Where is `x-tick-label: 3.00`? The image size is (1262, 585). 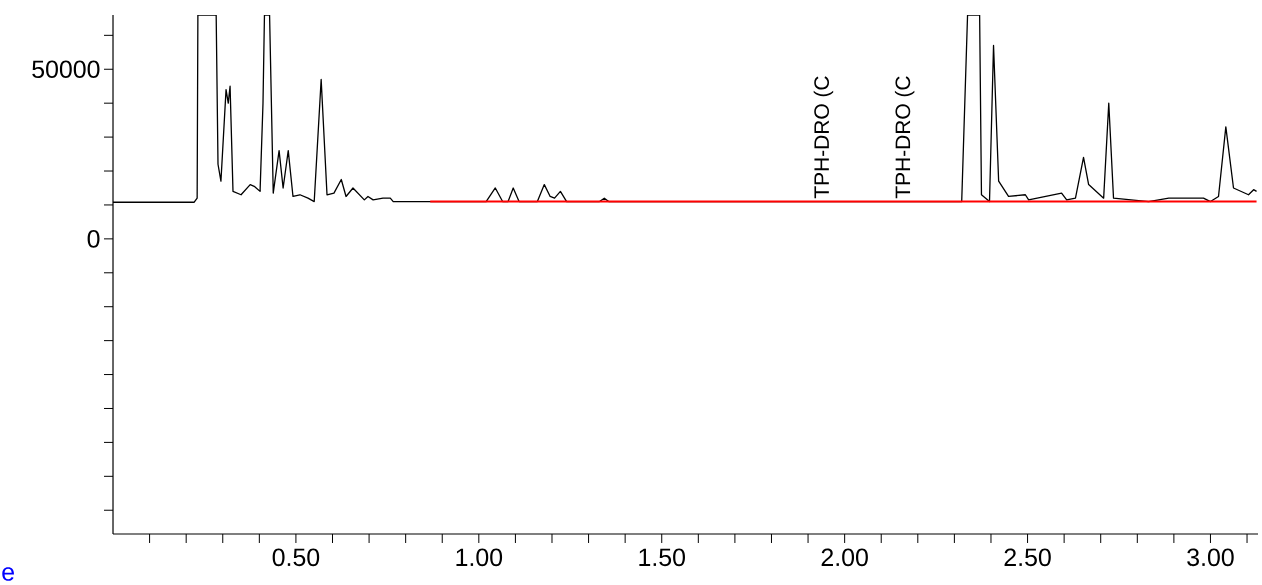
x-tick-label: 3.00 is located at coordinates (1210, 557).